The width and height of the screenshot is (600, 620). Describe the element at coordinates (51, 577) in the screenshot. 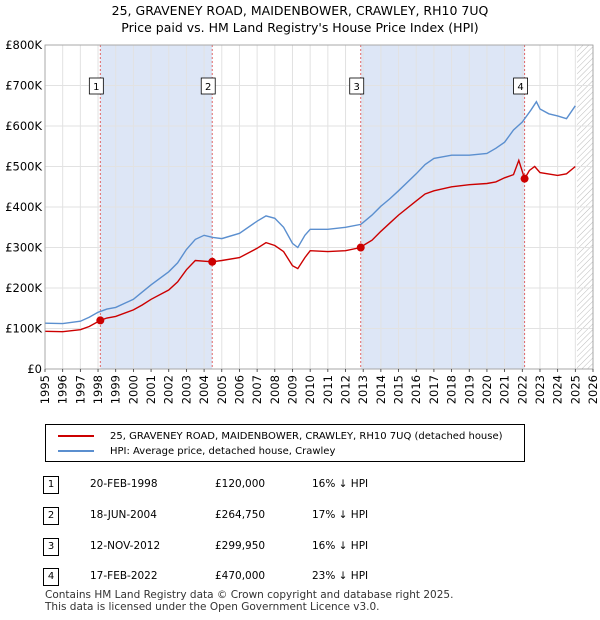

I see `sale-number-badge: 4` at that location.